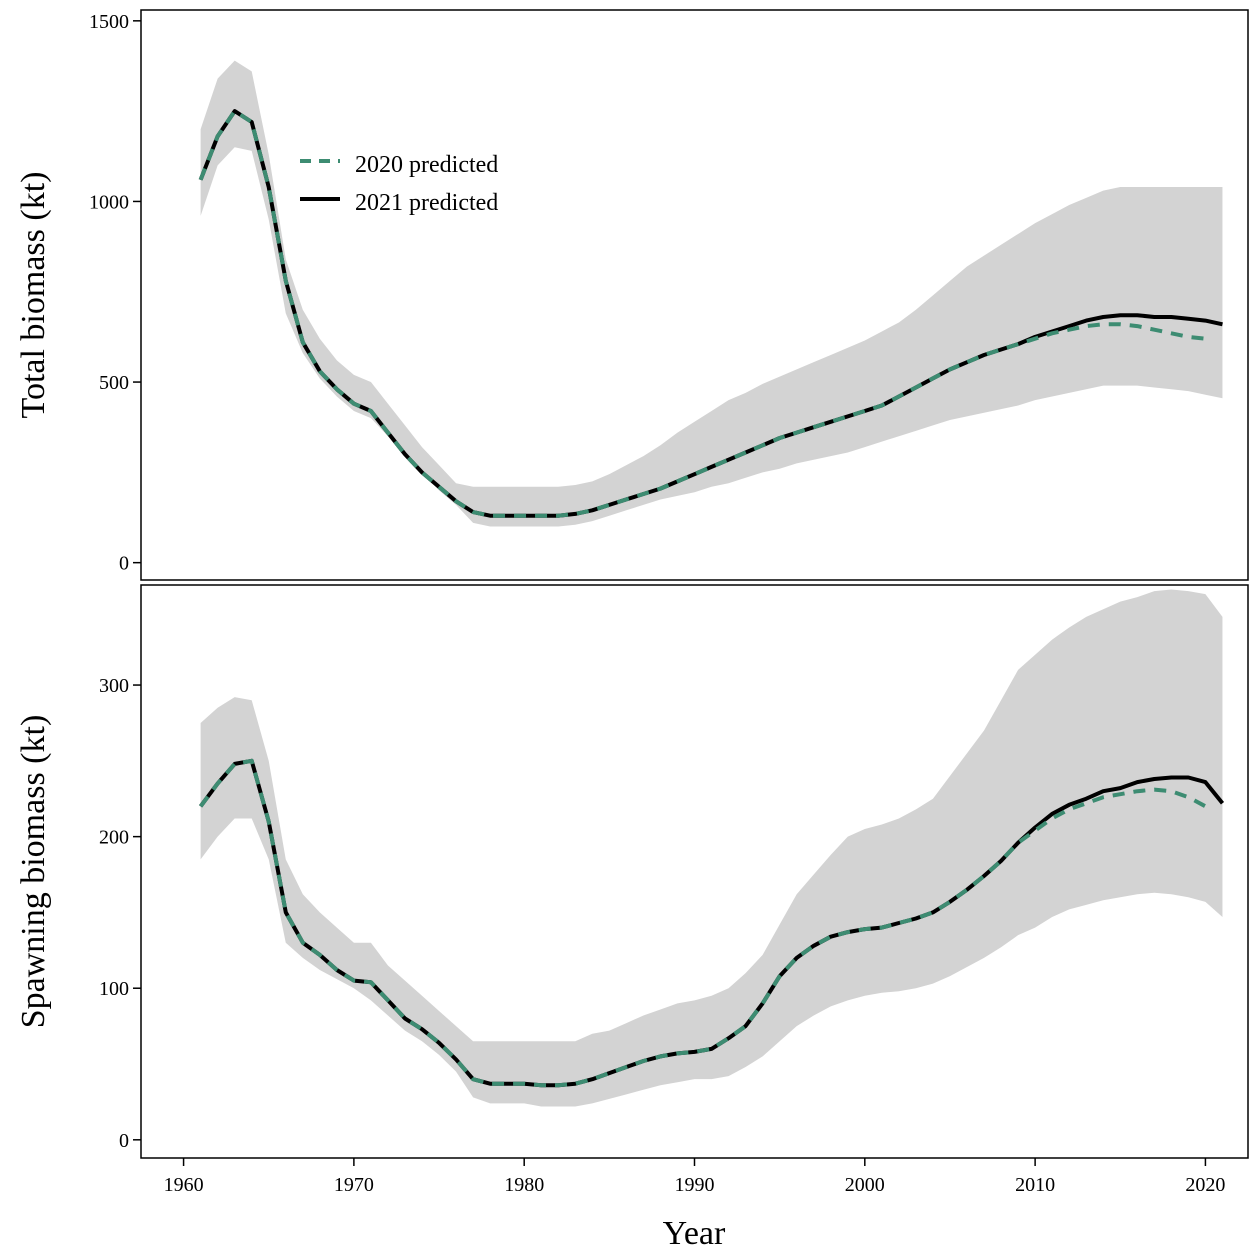  I want to click on x-tick-label: 2010, so click(1035, 1185).